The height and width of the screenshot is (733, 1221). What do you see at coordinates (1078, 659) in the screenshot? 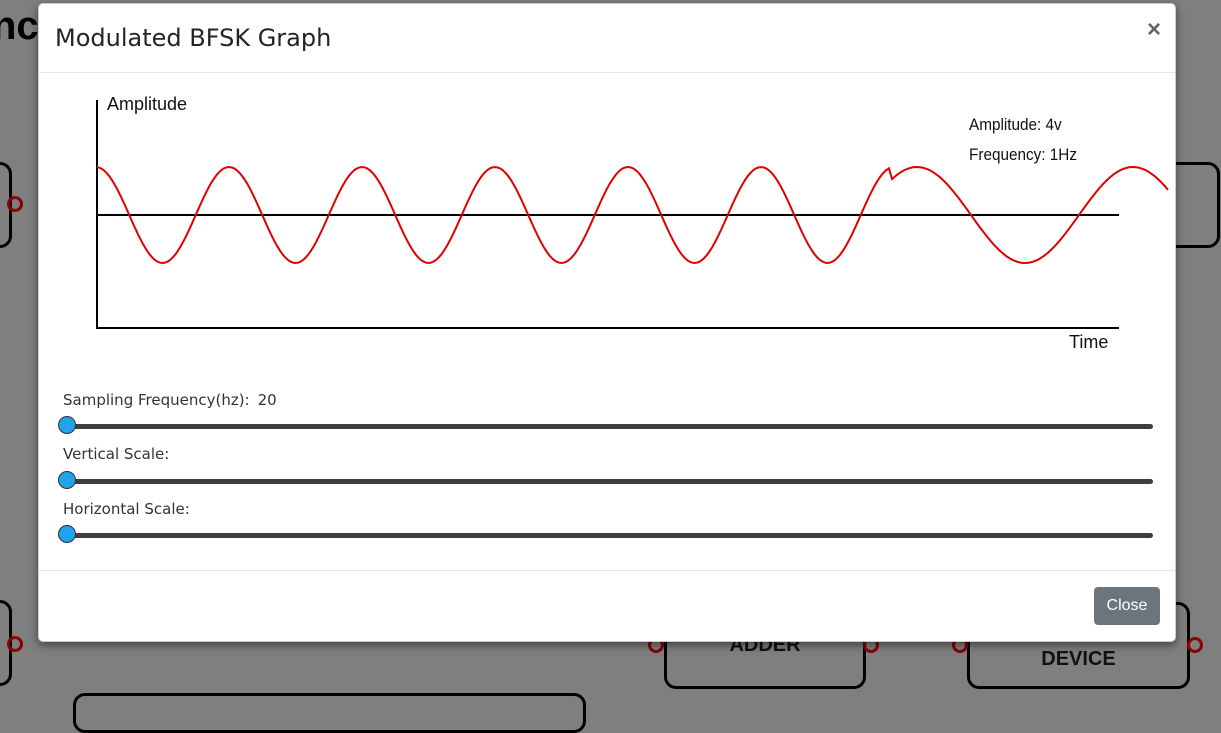
I see `device-label: DEVICE` at bounding box center [1078, 659].